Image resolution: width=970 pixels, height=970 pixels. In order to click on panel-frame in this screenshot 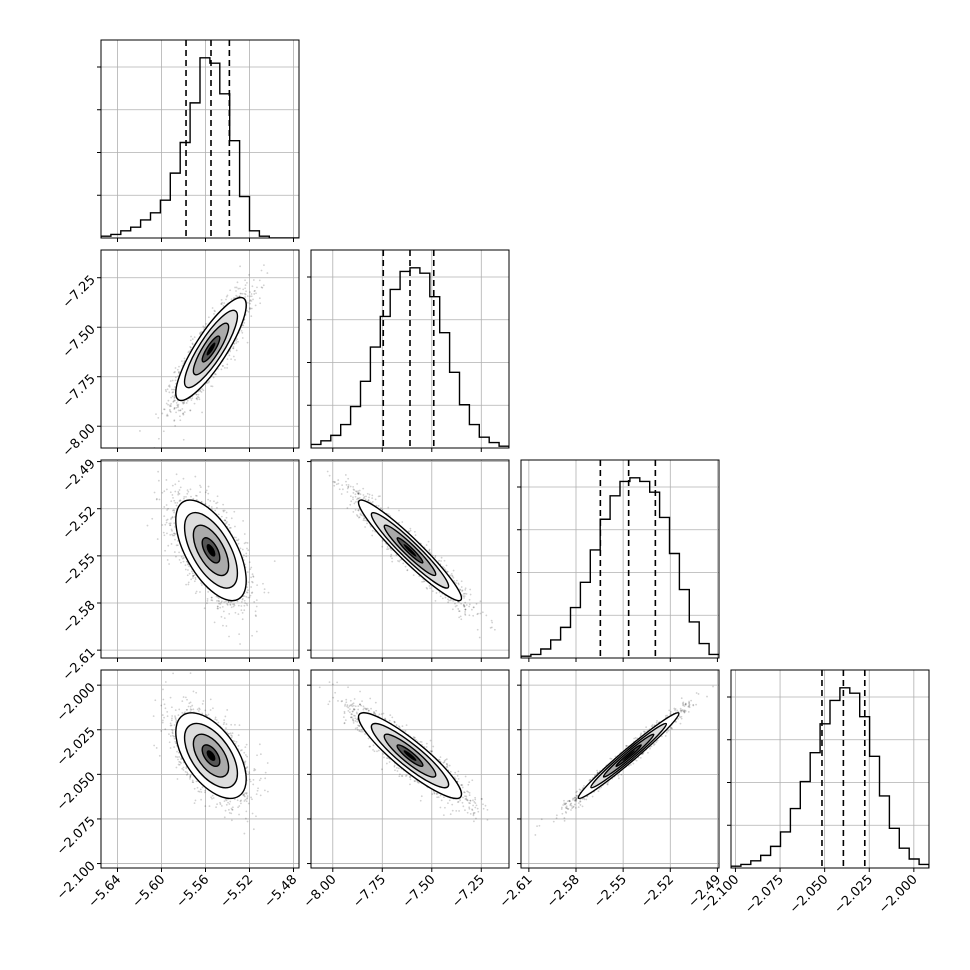, I will do `click(200, 349)`.